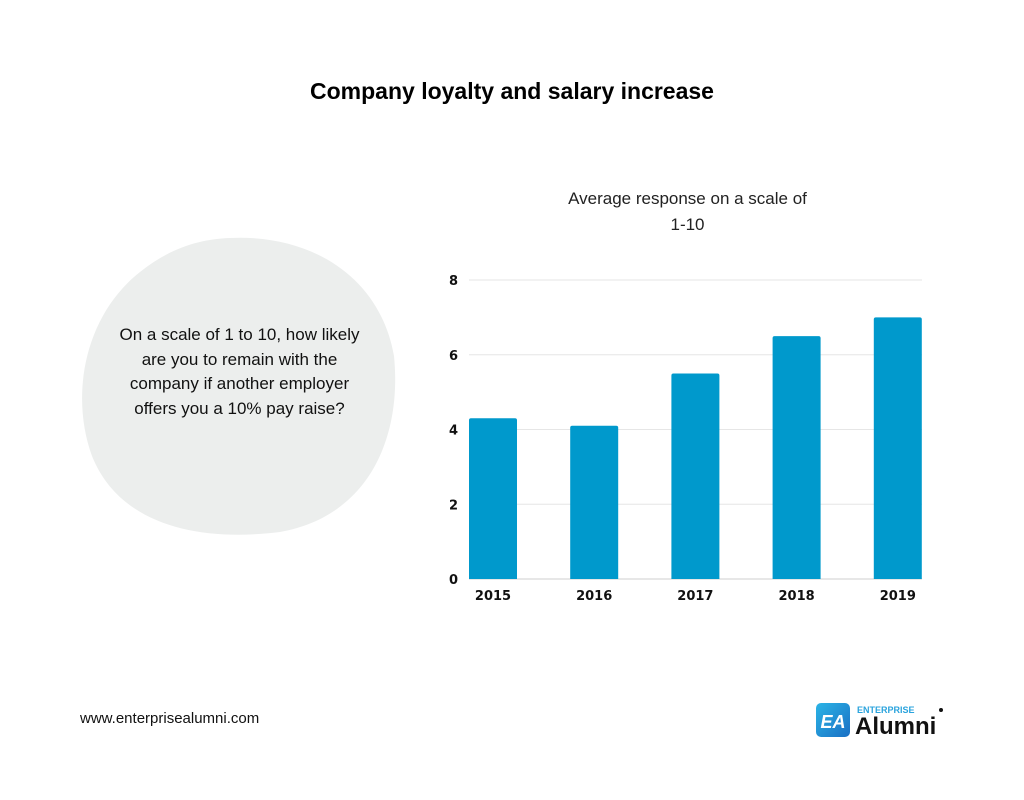  I want to click on x-tick-label: 2015, so click(493, 596).